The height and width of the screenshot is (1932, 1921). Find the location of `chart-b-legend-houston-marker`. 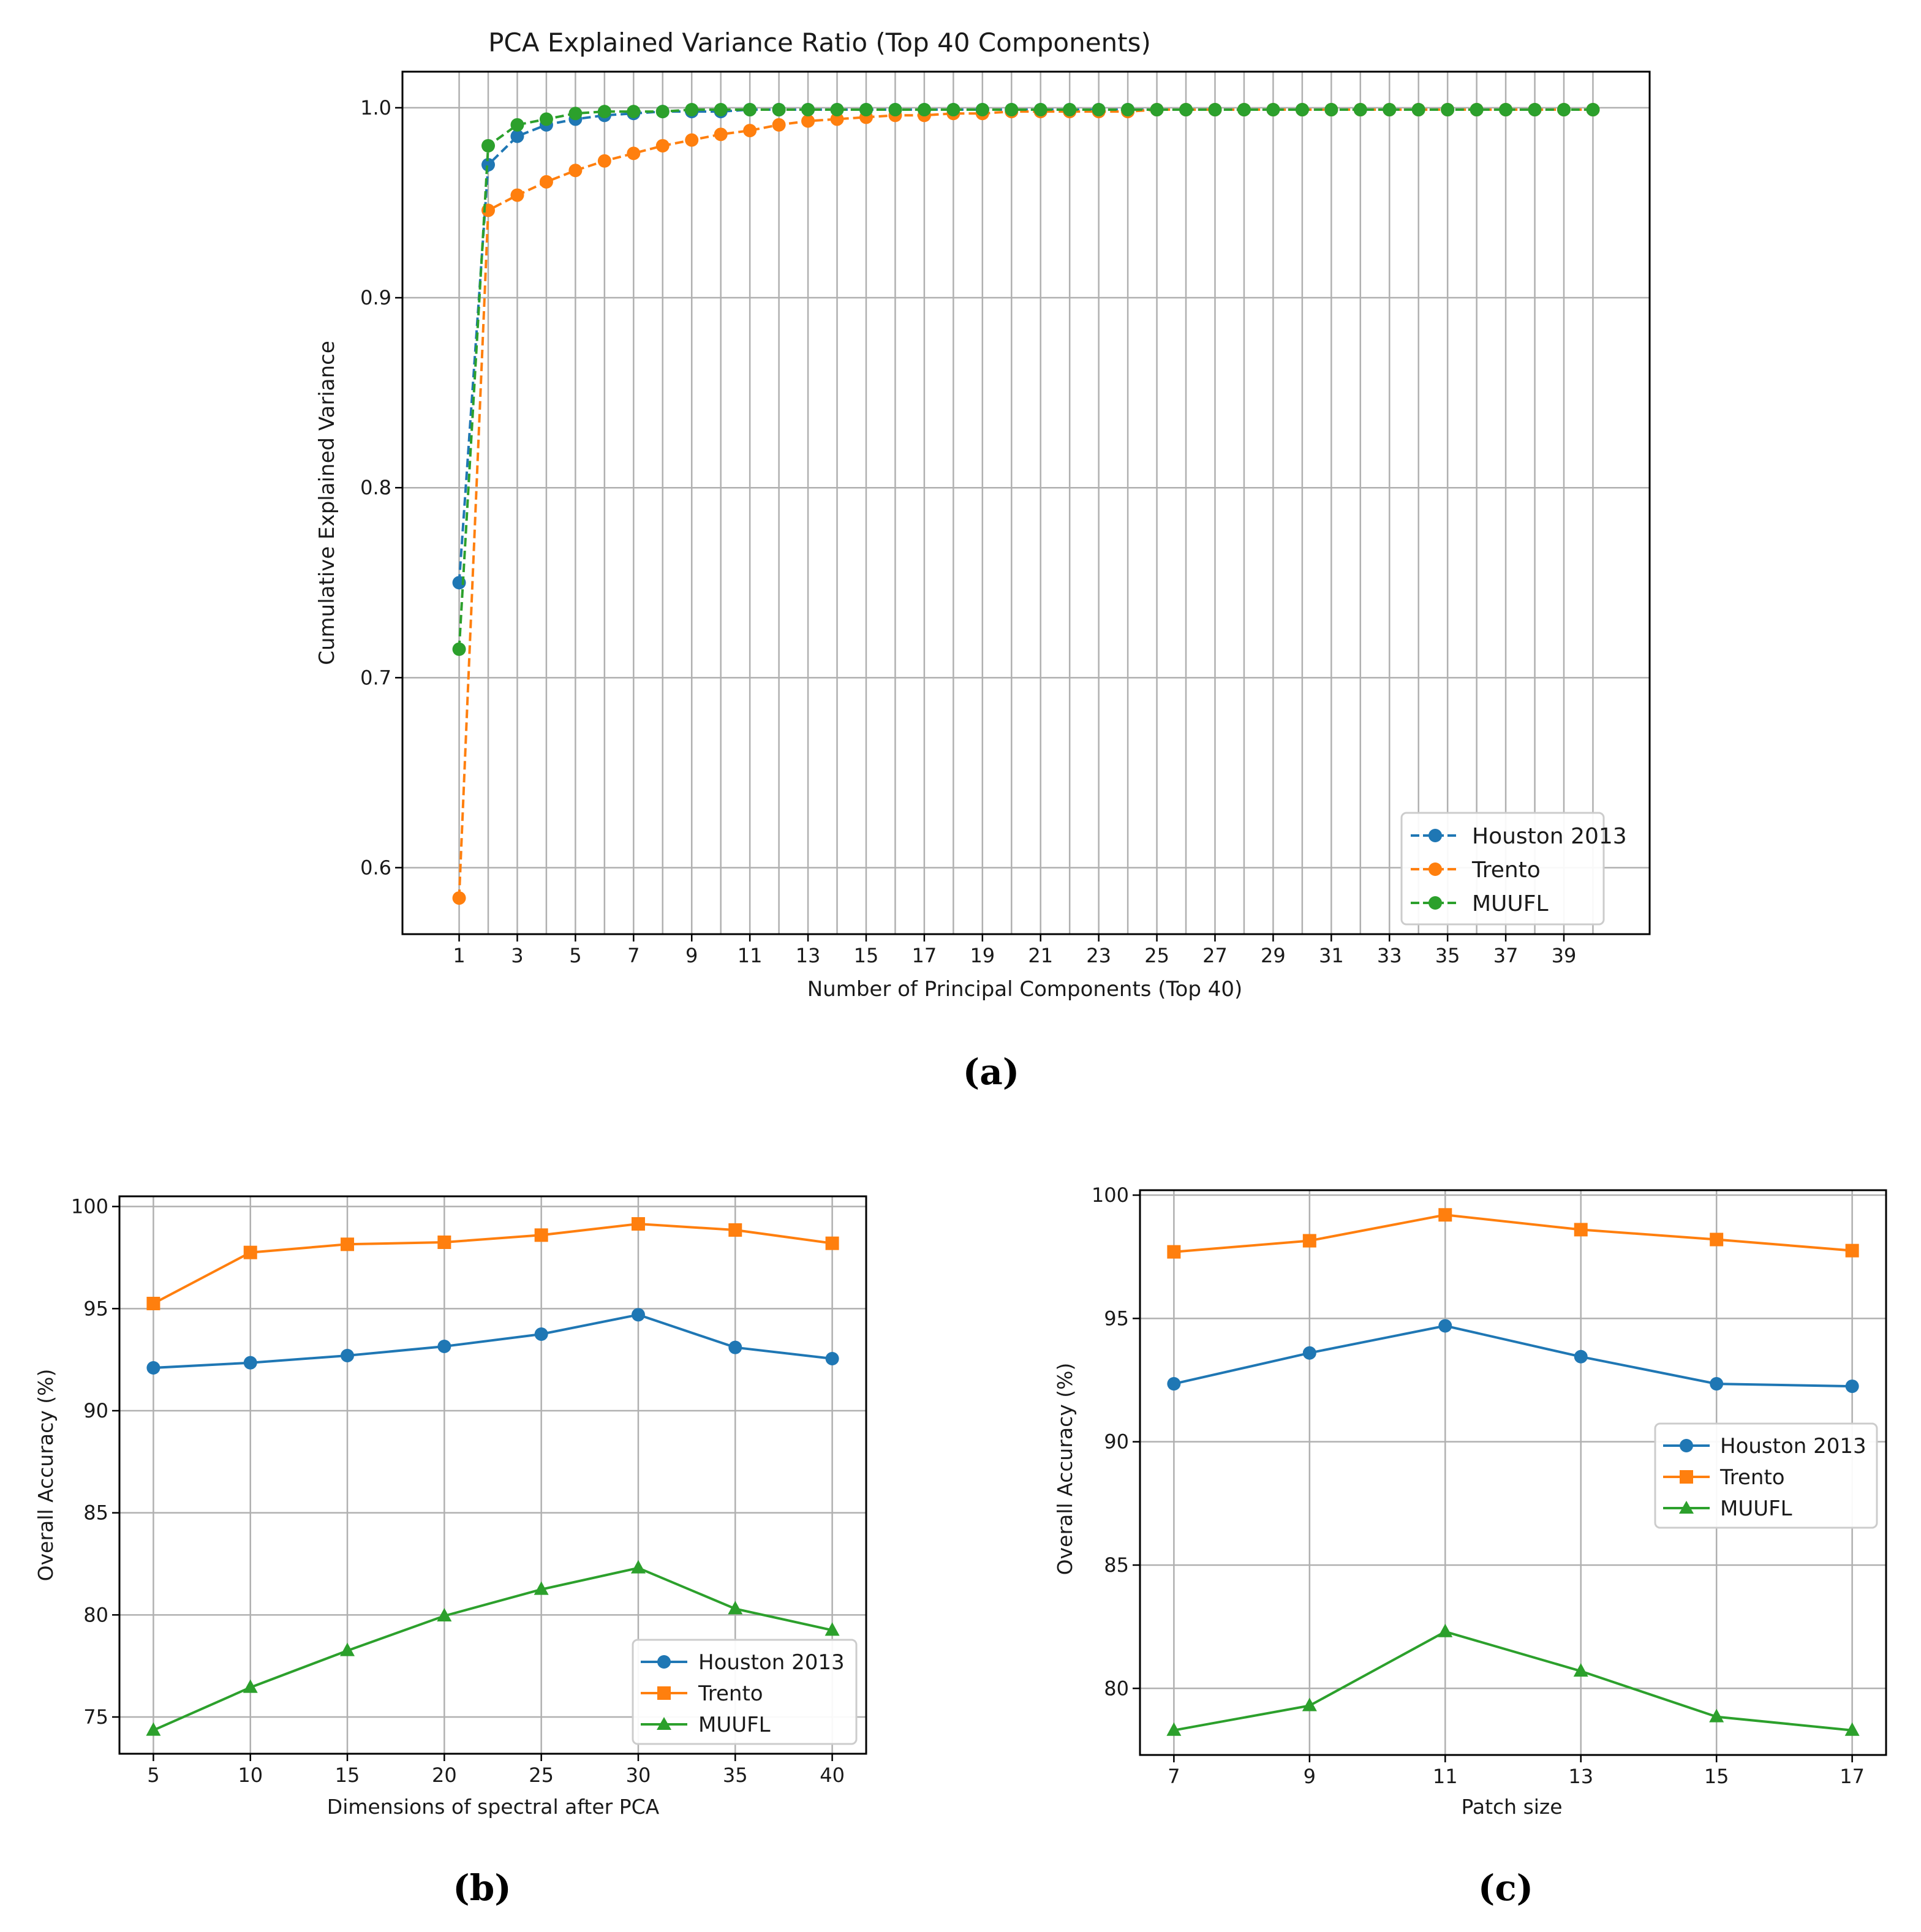

chart-b-legend-houston-marker is located at coordinates (664, 1662).